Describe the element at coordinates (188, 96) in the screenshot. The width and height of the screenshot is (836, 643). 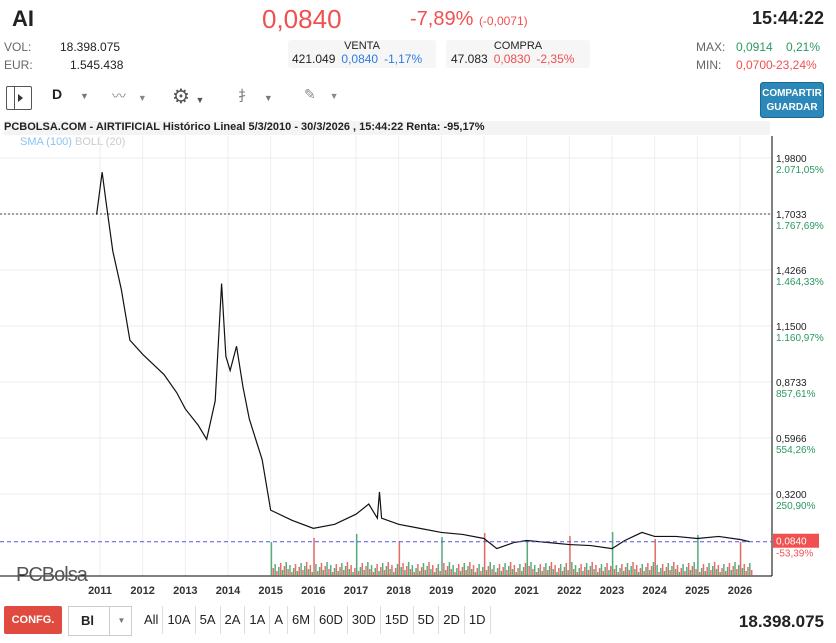
I see `settings-select: ⚙ ▼` at that location.